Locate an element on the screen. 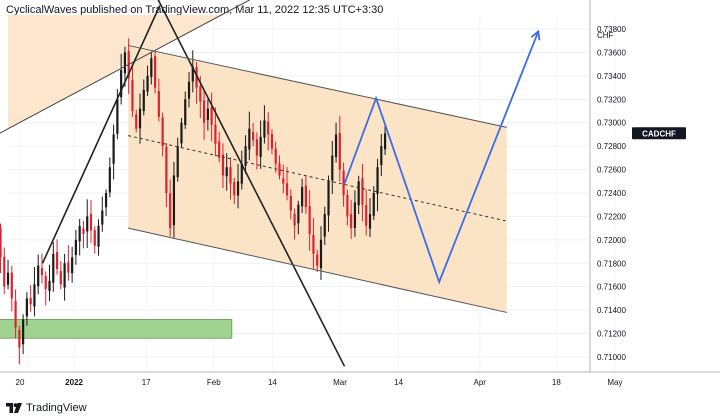 This screenshot has height=419, width=720. y-tick-label: 0.72800 is located at coordinates (611, 146).